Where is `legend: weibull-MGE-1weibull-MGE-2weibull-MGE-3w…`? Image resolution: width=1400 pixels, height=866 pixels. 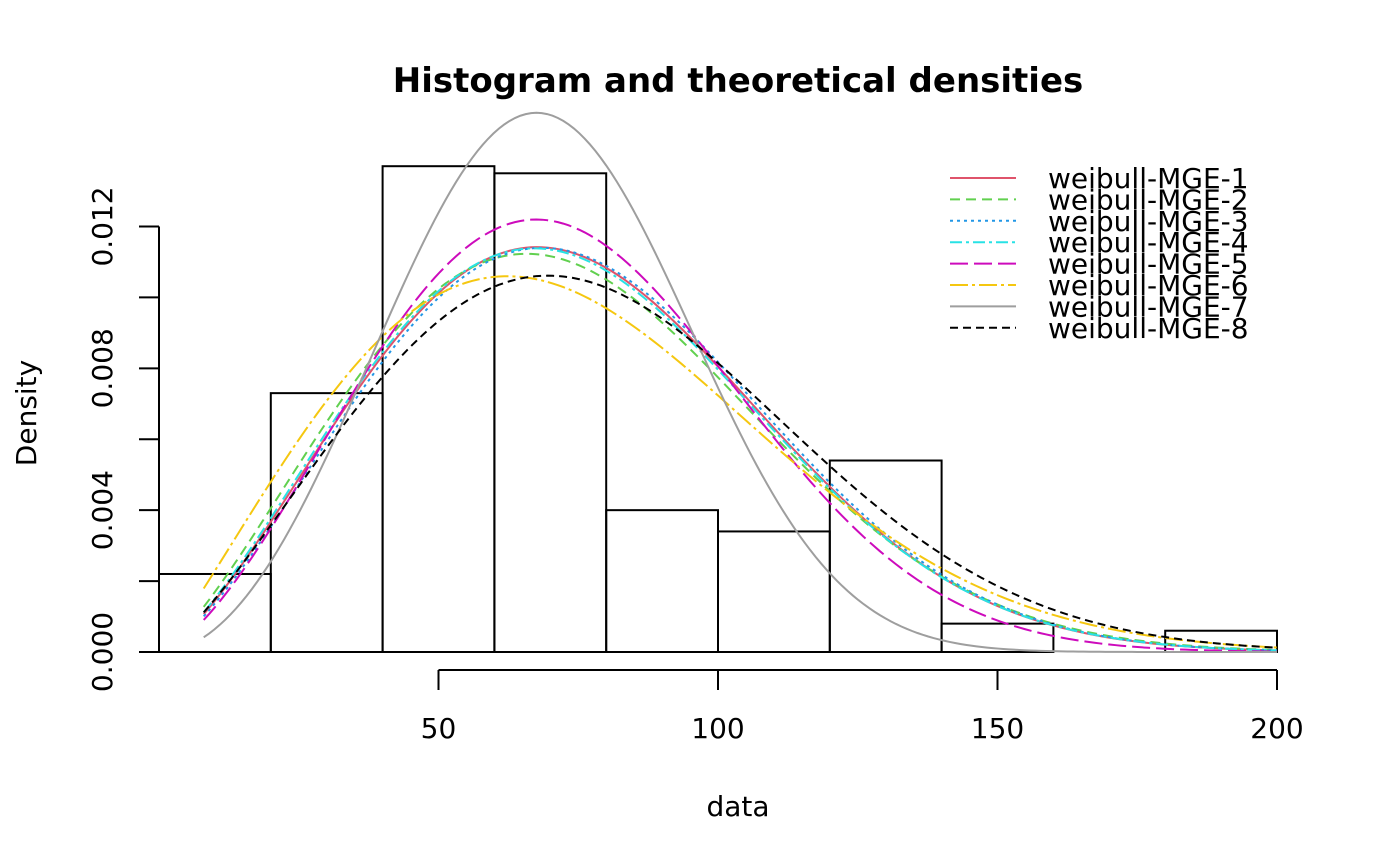
legend: weibull-MGE-1weibull-MGE-2weibull-MGE-3w… is located at coordinates (1099, 253).